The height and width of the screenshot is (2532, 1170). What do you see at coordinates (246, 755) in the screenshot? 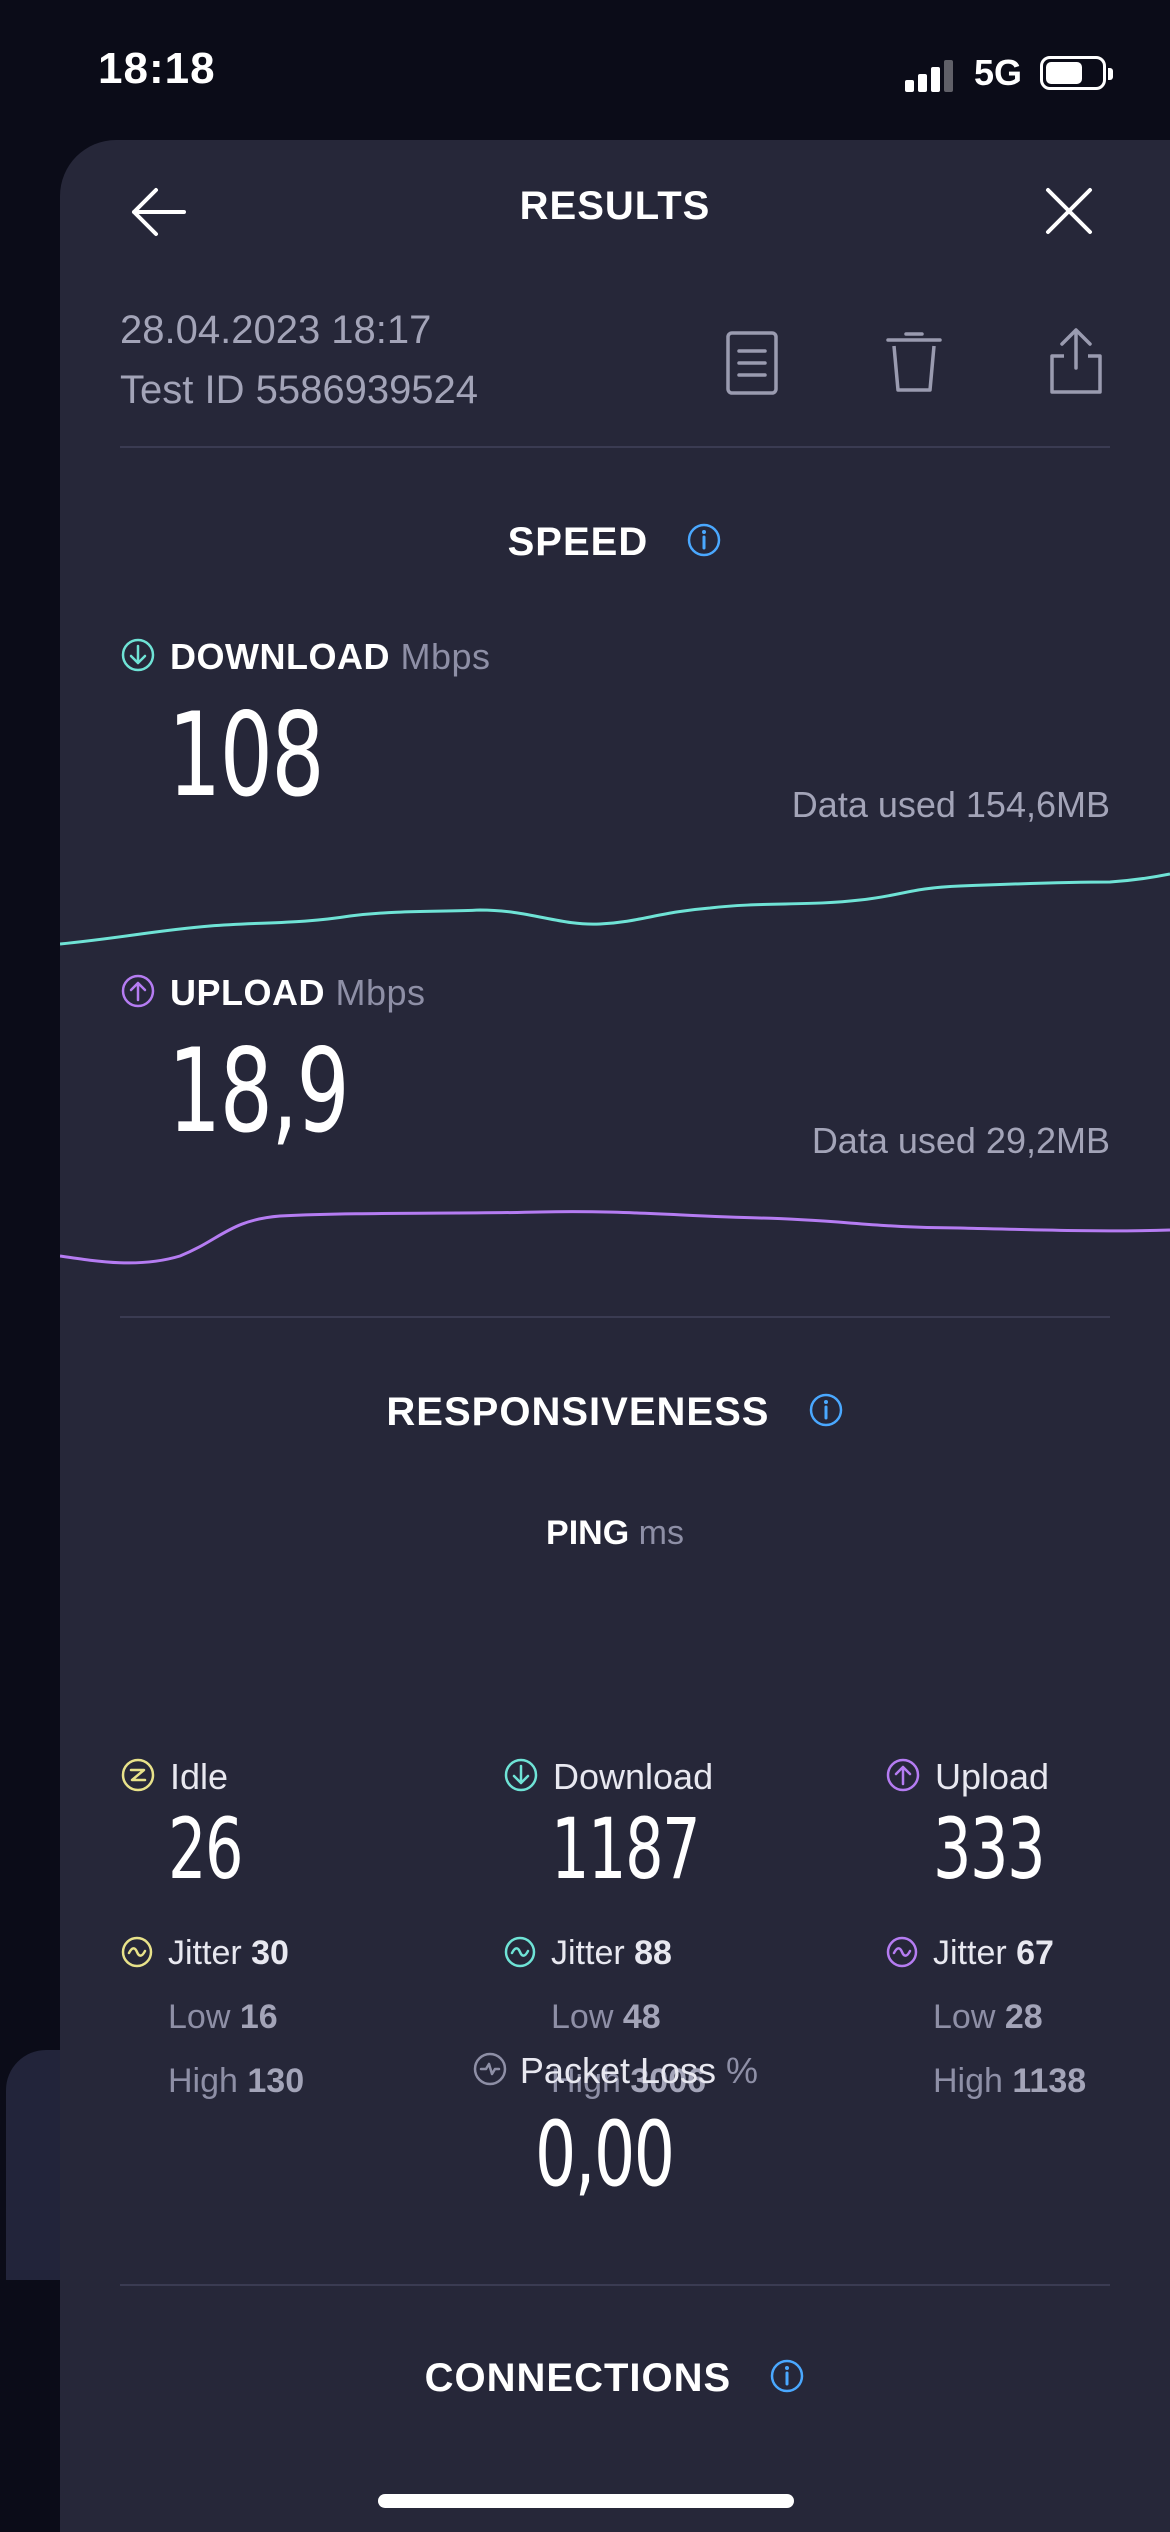
I see `download-speed-value: 108` at bounding box center [246, 755].